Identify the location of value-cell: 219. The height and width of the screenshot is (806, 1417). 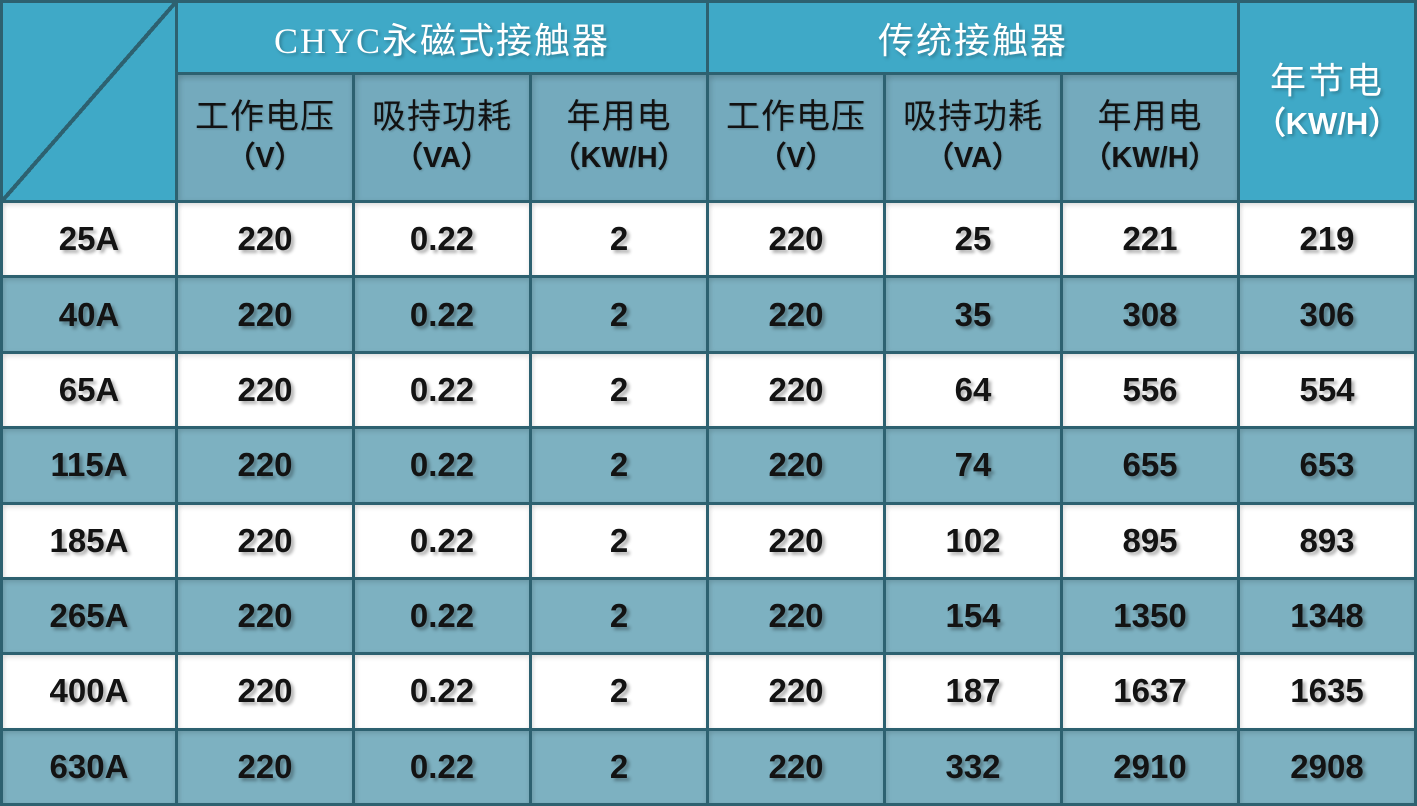
(1327, 239).